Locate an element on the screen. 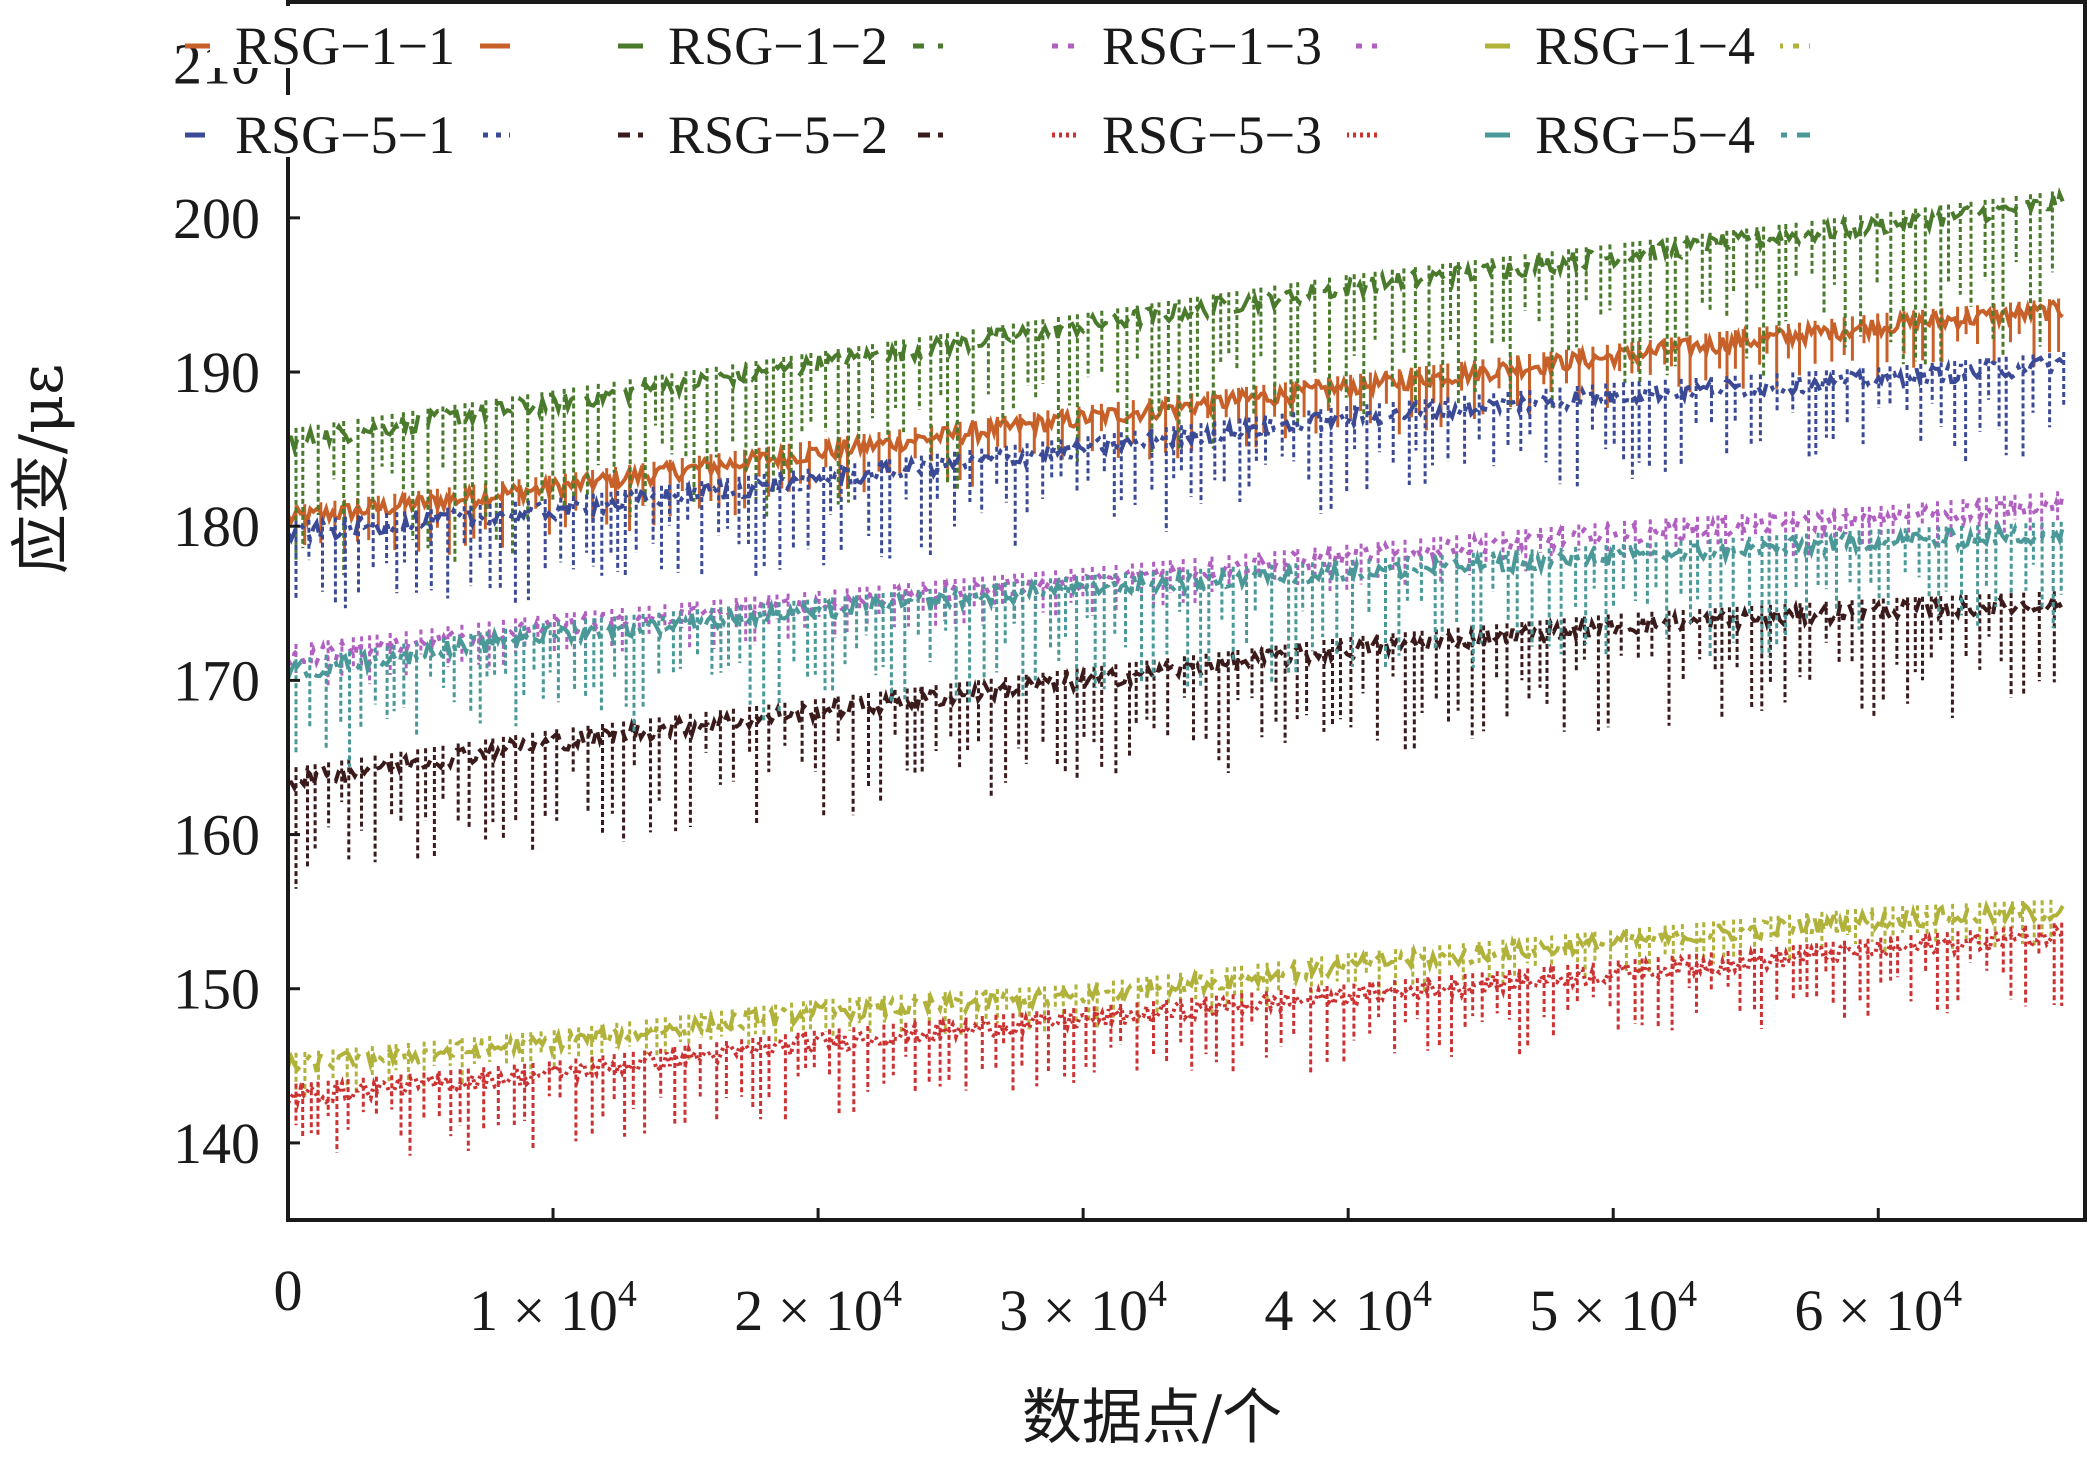 The width and height of the screenshot is (2087, 1467). legend-item: RSG−1−3 is located at coordinates (1214, 41).